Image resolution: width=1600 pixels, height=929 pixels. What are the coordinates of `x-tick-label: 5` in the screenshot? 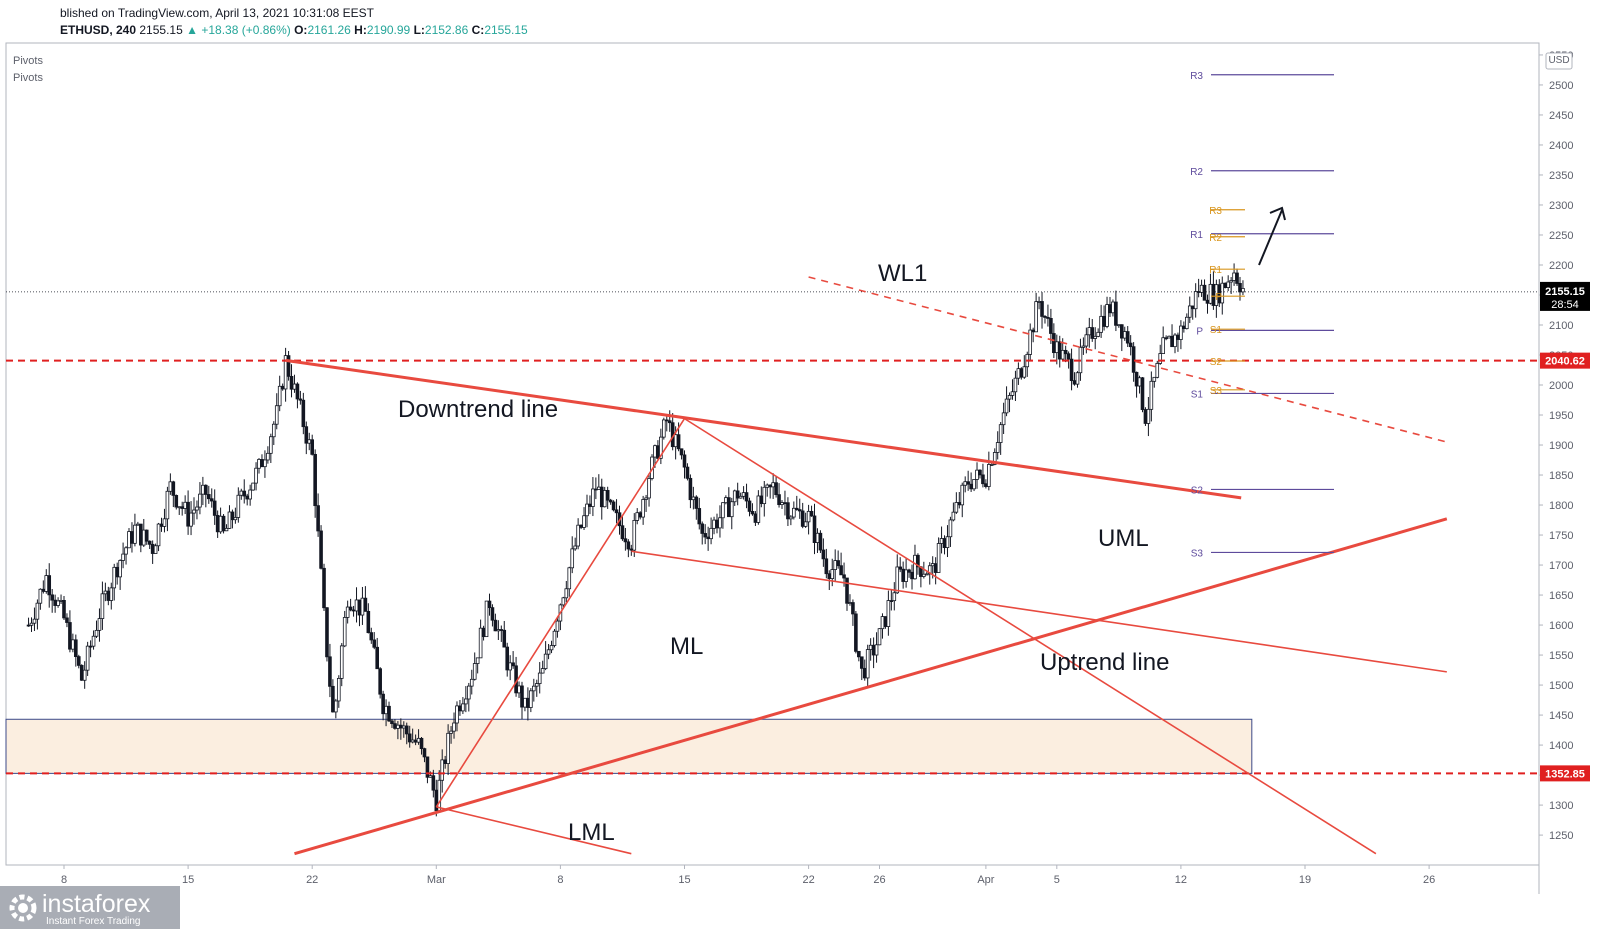 It's located at (1057, 880).